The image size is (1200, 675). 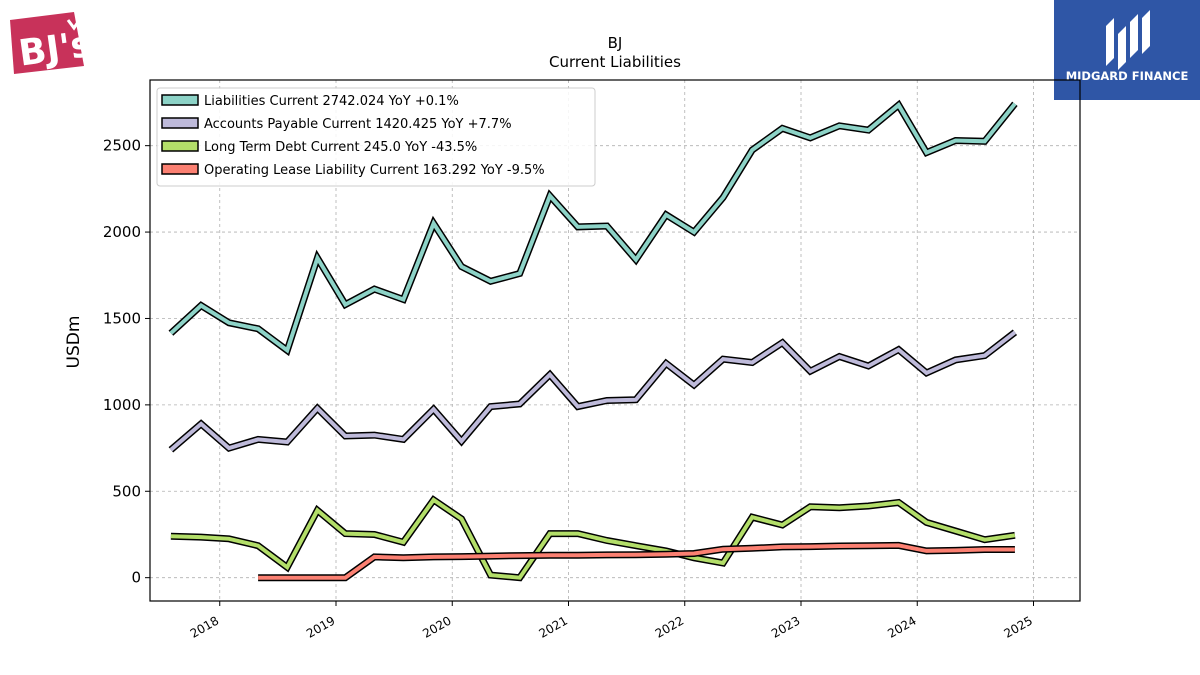 I want to click on x-axis: 2018 2019 2020 2021 2022 2023 2024 2025, so click(x=611, y=621).